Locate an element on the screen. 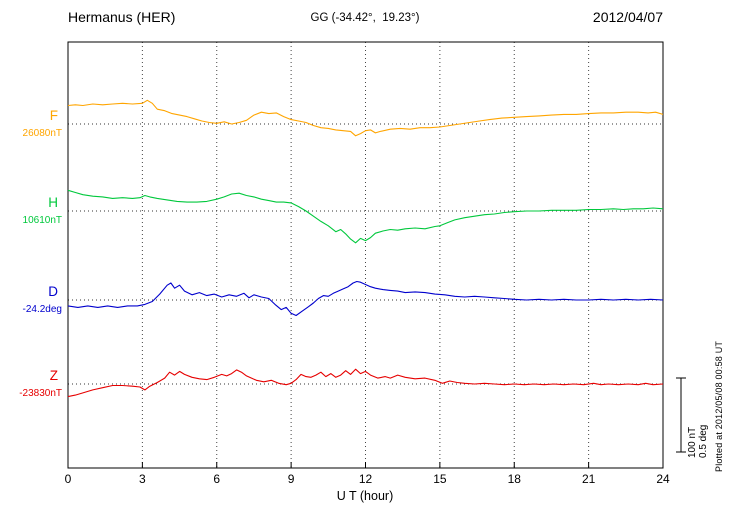  scale-bar-label: 100 nT 0.5 deg is located at coordinates (698, 441).